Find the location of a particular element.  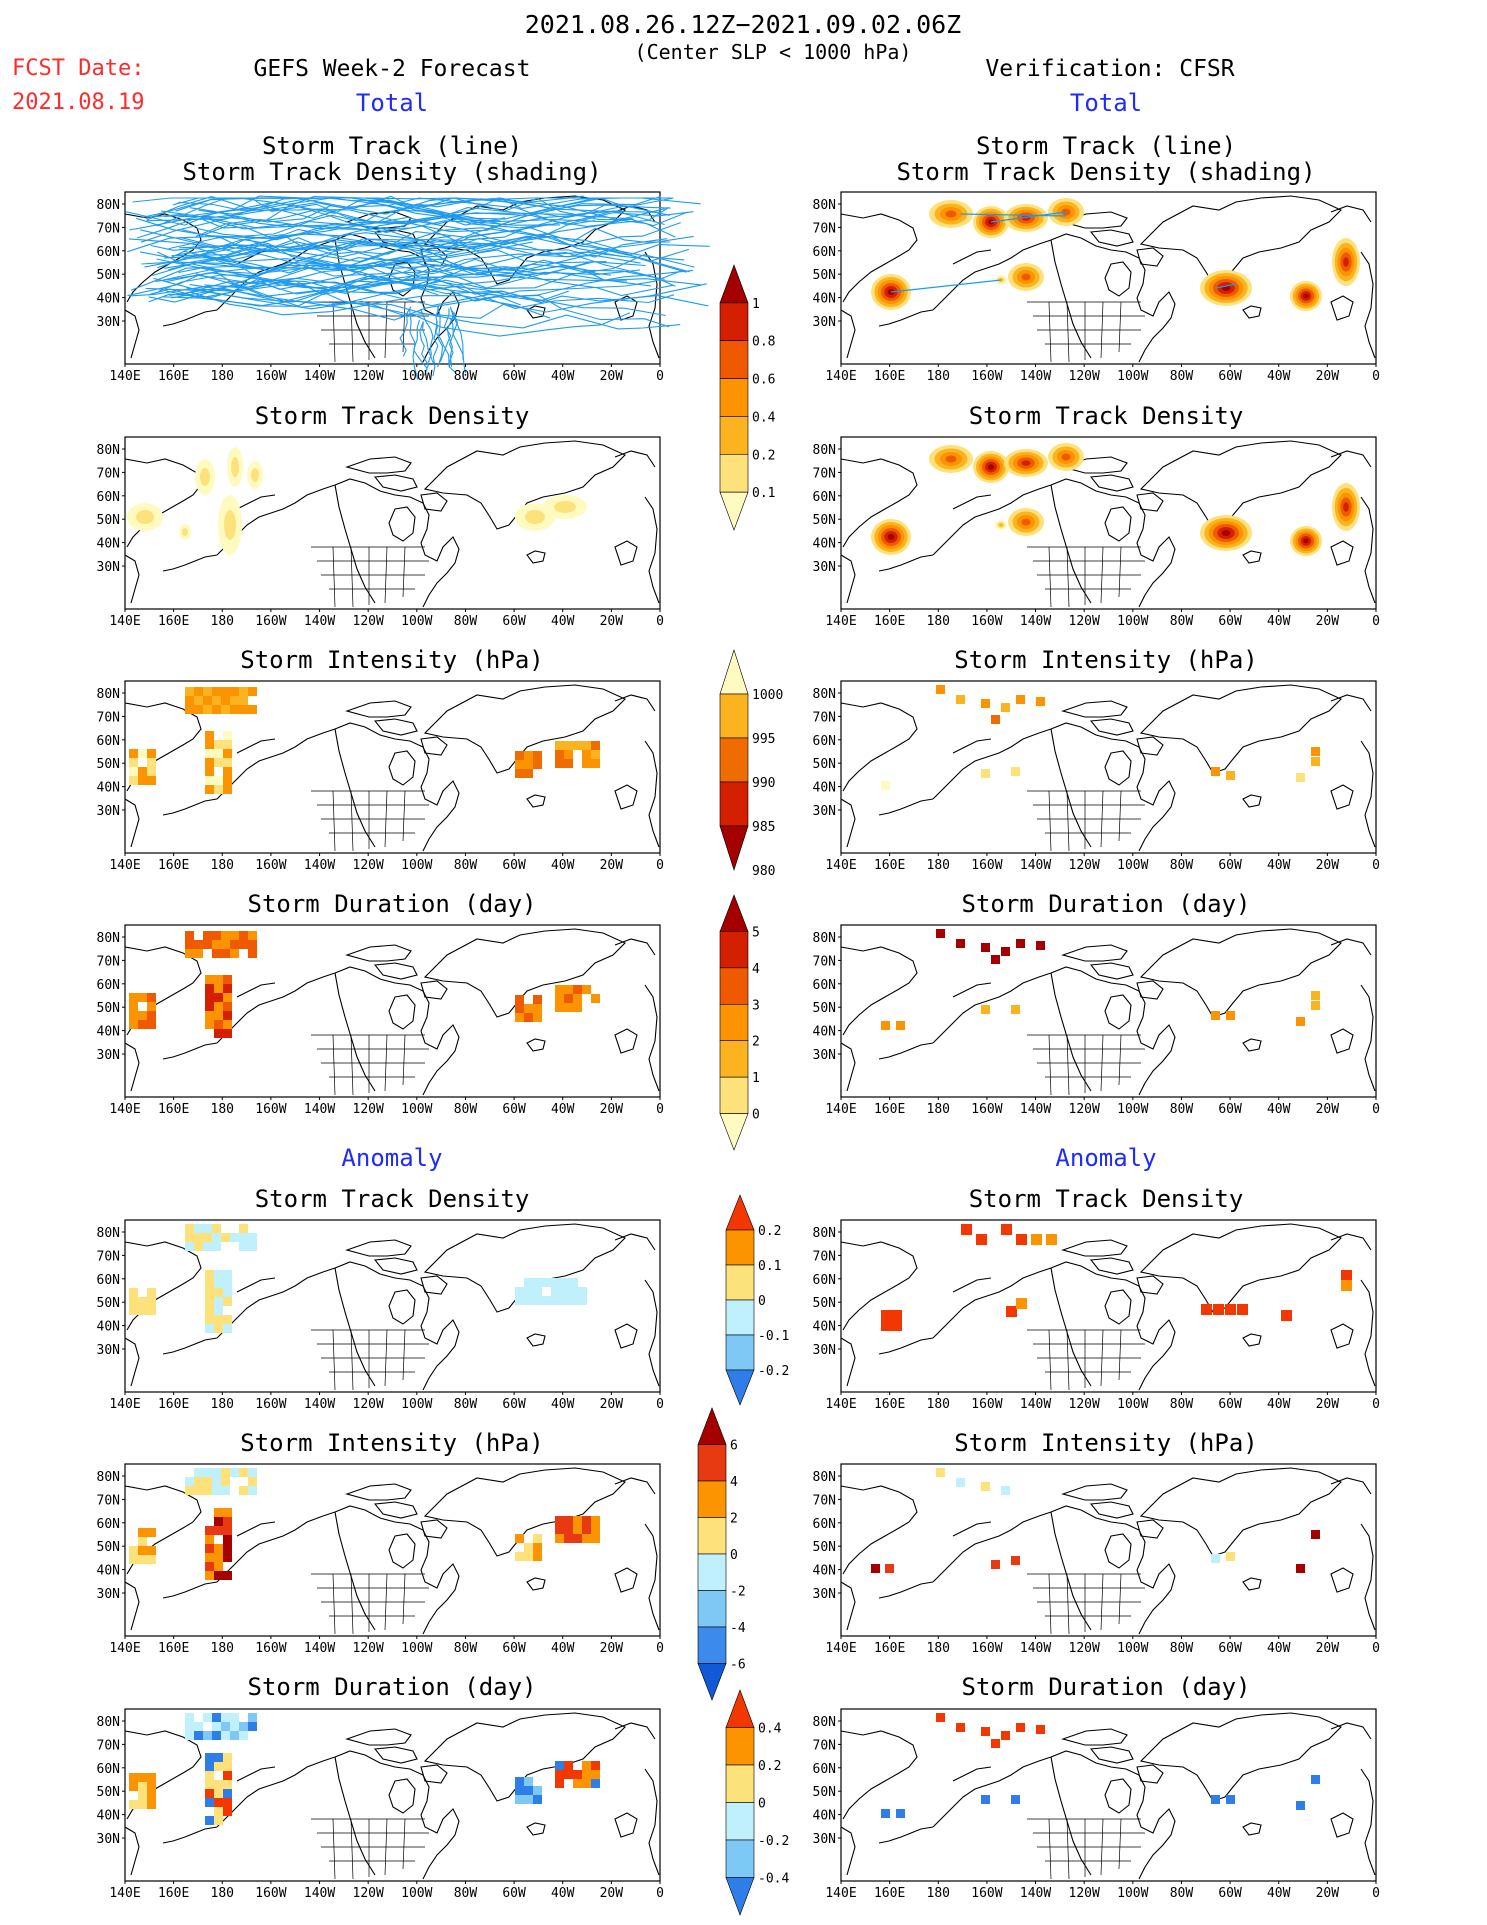

colorbar-label: 0 is located at coordinates (762, 1804).